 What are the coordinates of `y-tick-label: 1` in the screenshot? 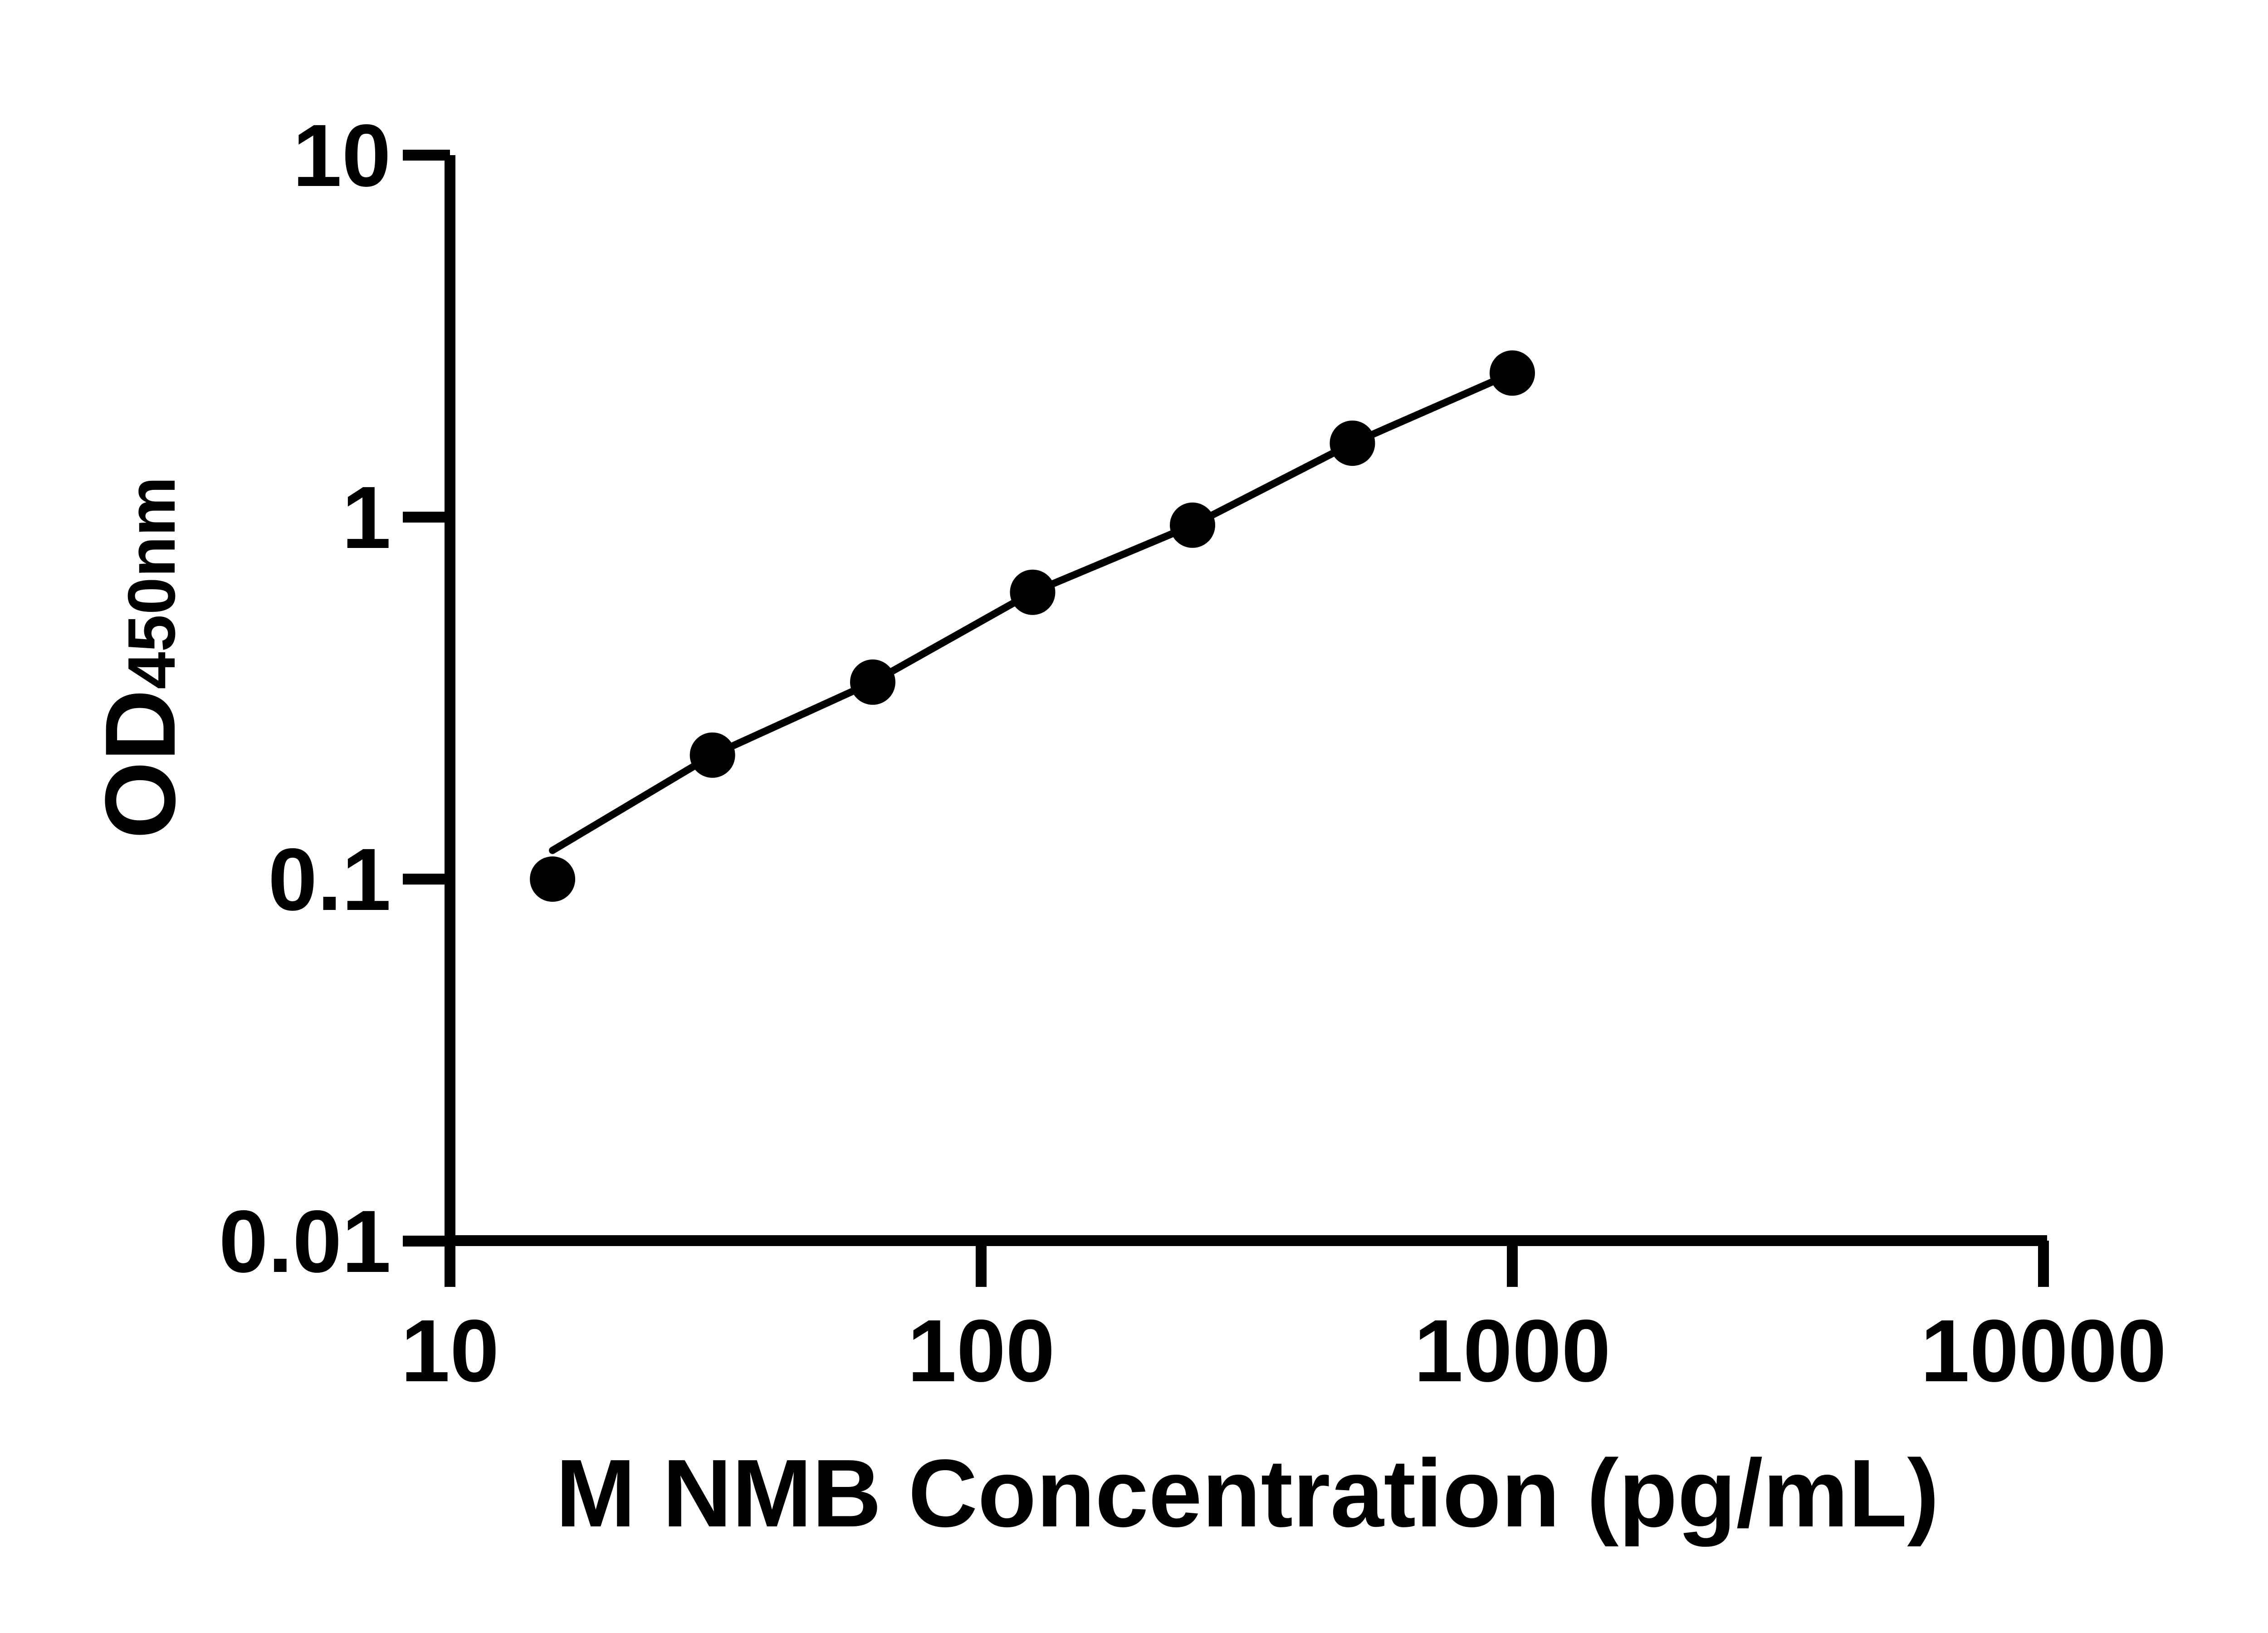 It's located at (367, 517).